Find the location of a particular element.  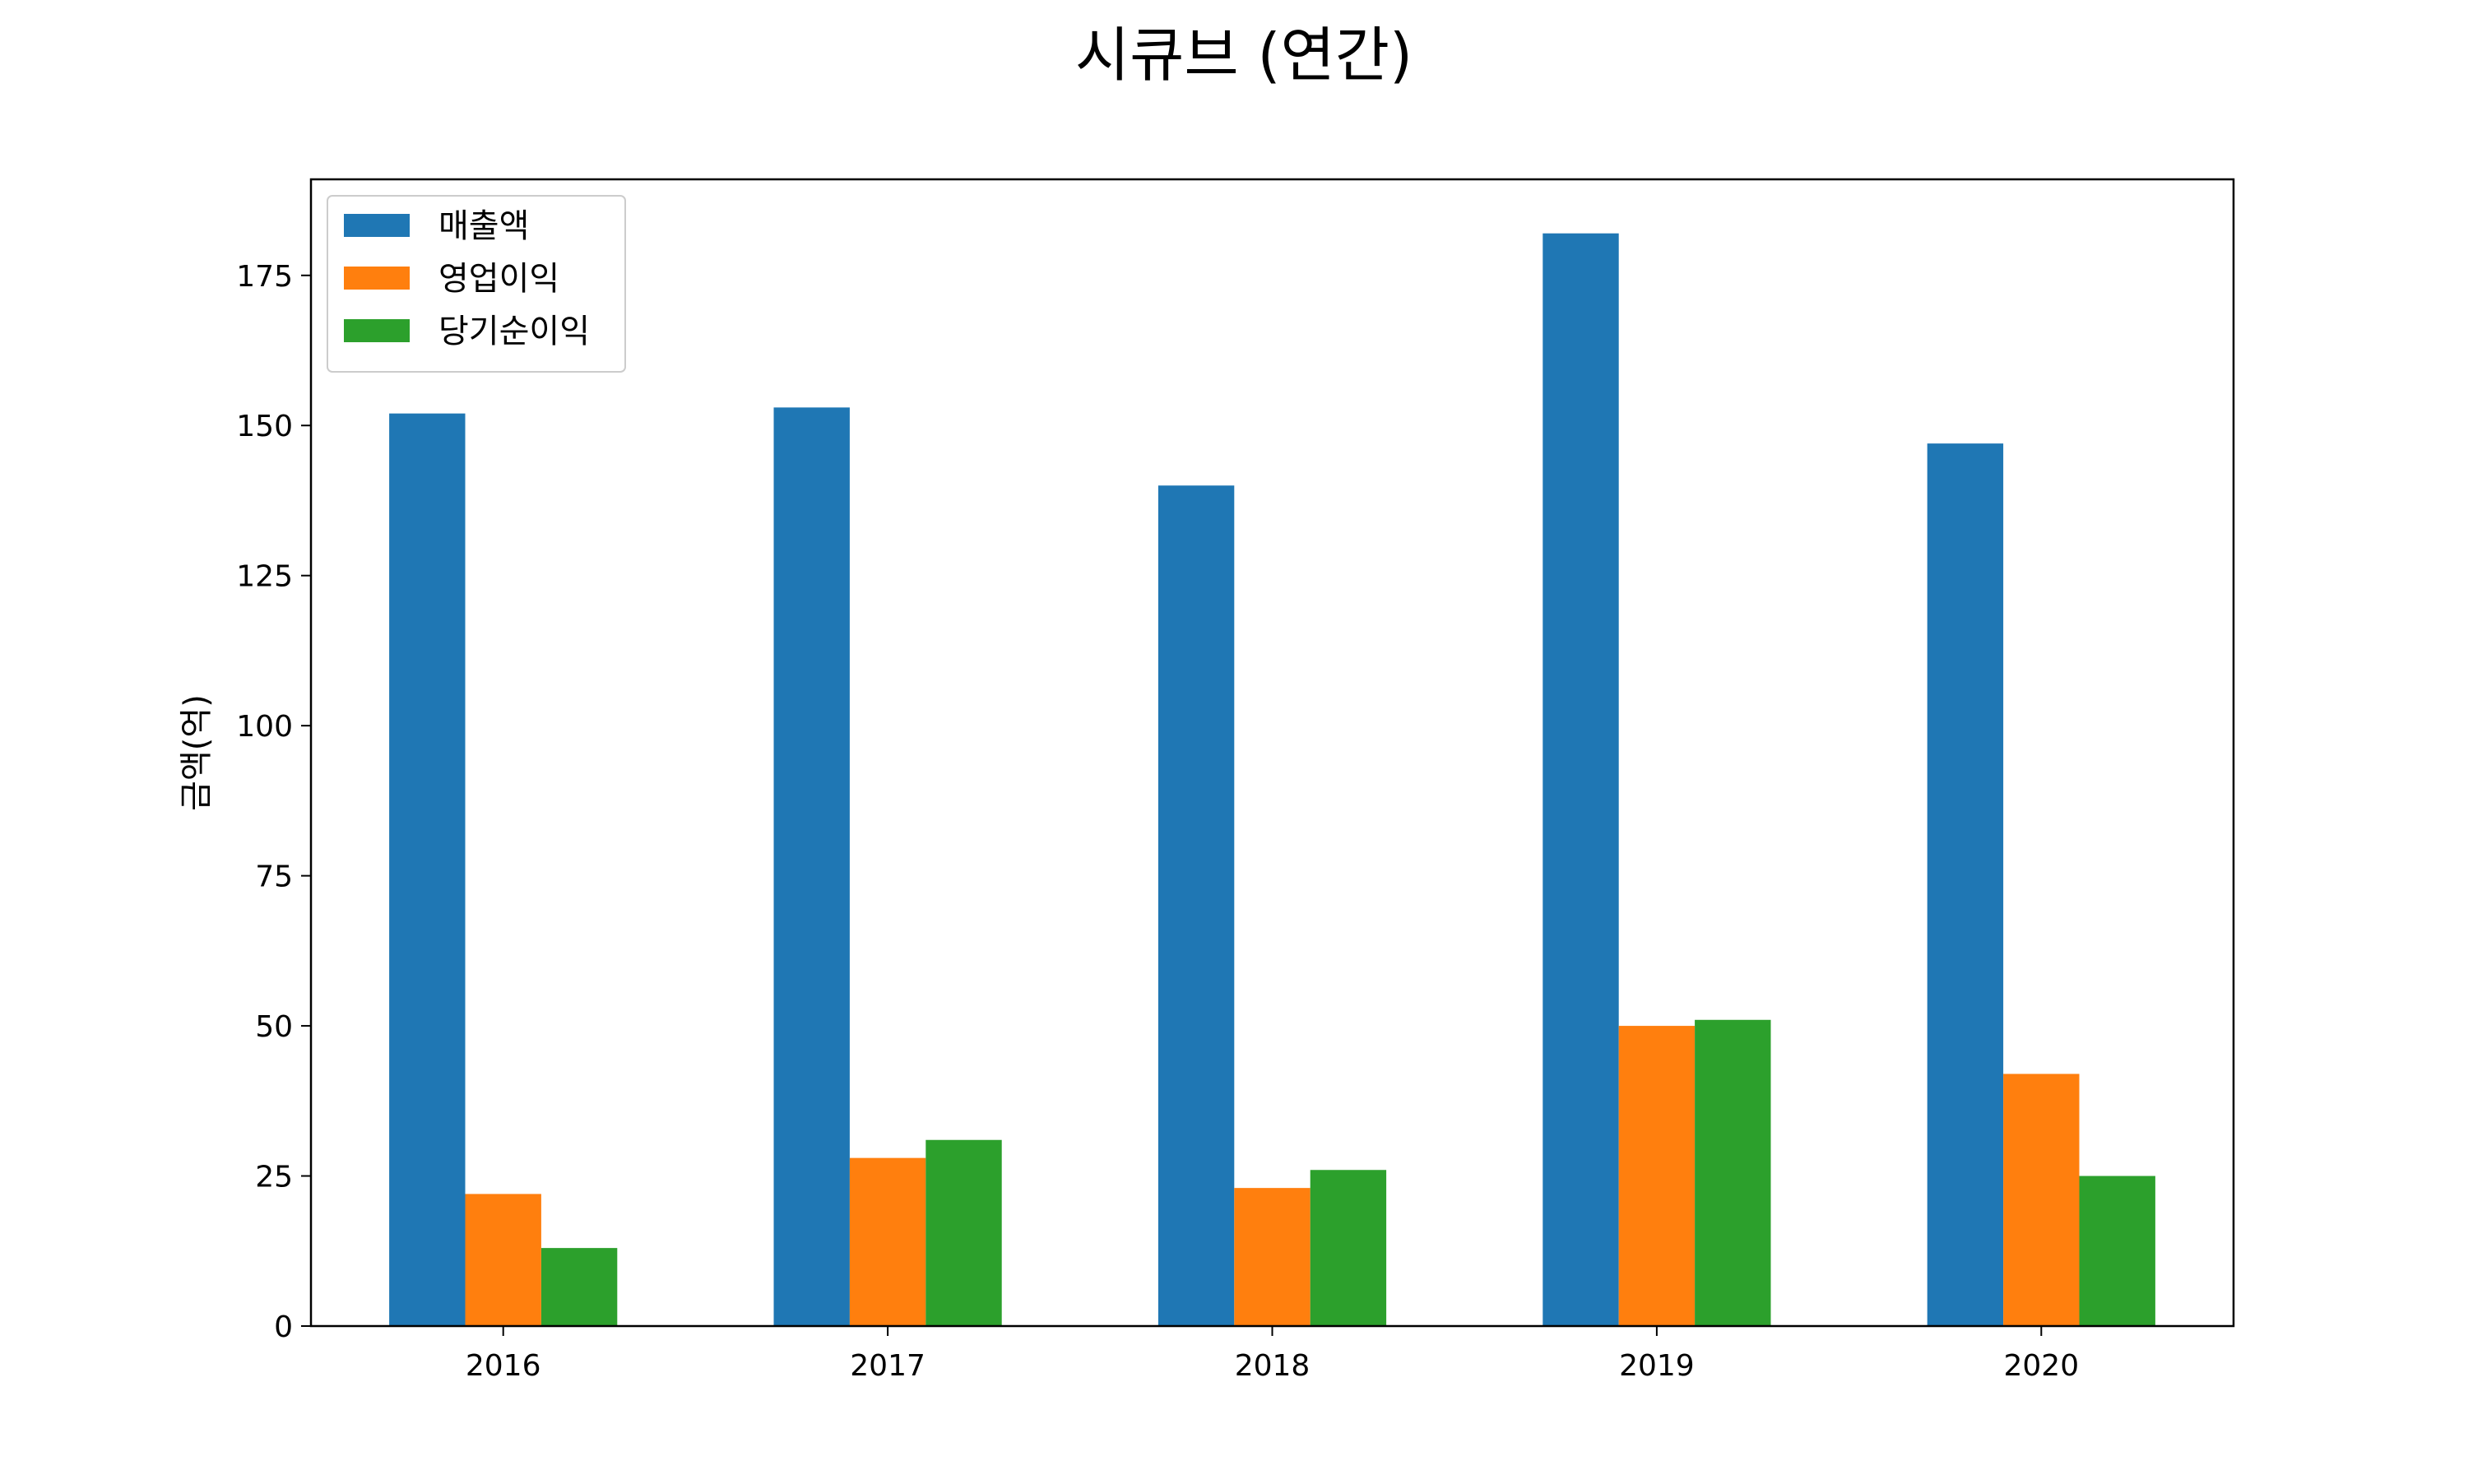

y-tick-label: 100 is located at coordinates (264, 727).